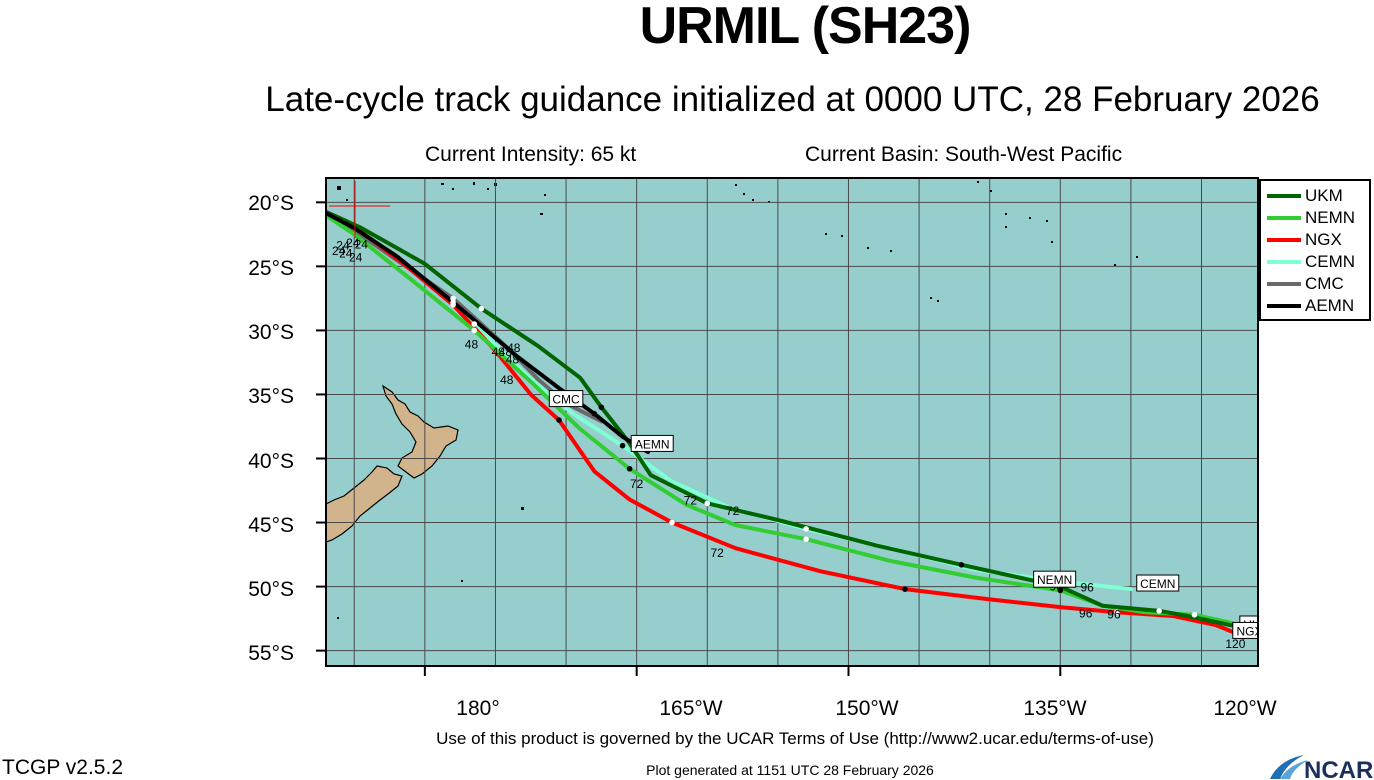  I want to click on lat-label: 55°S, so click(271, 653).